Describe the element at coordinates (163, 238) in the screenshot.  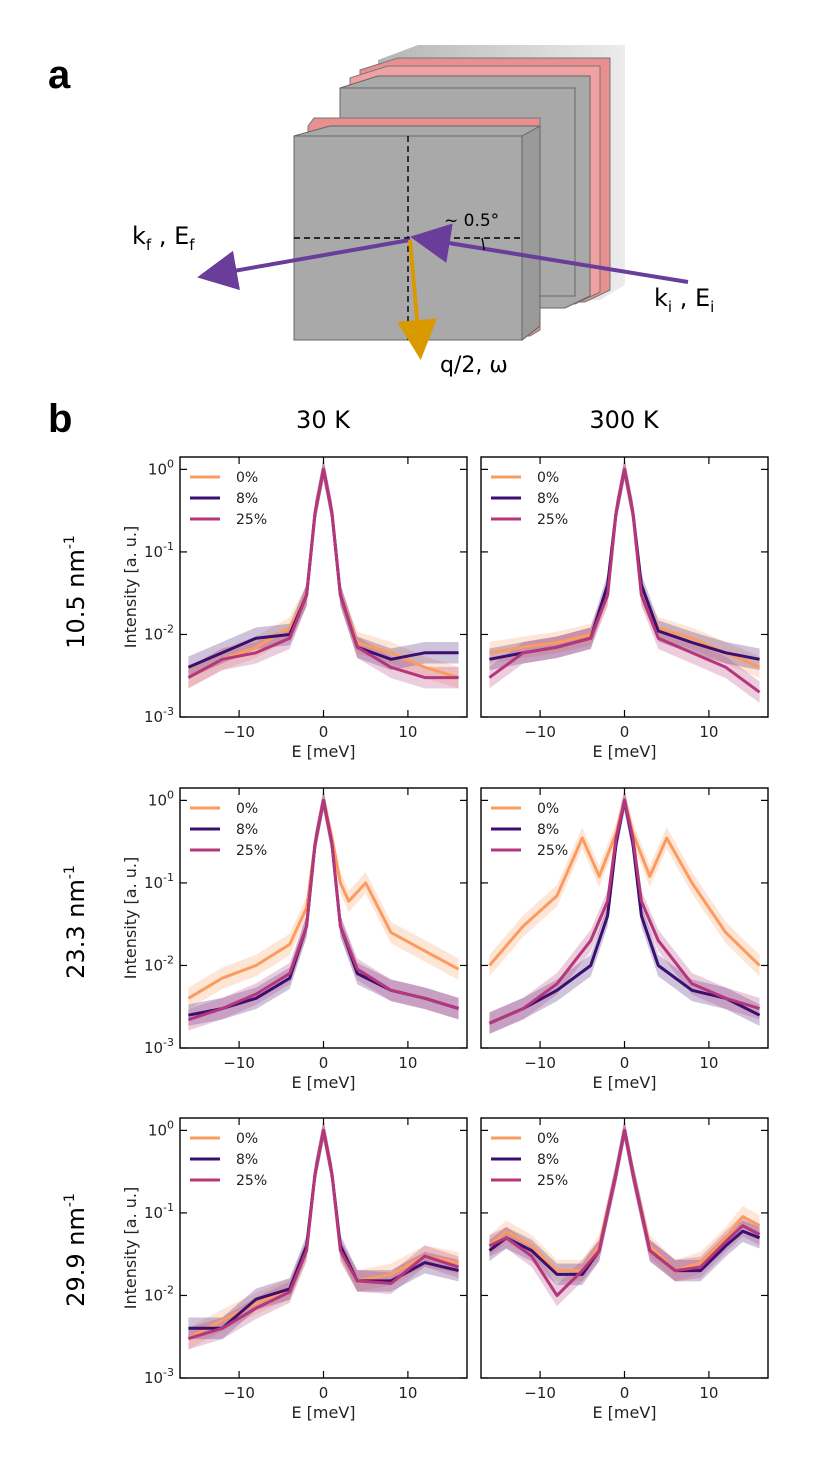
I see `kf-Ef-label: kf , Ef` at that location.